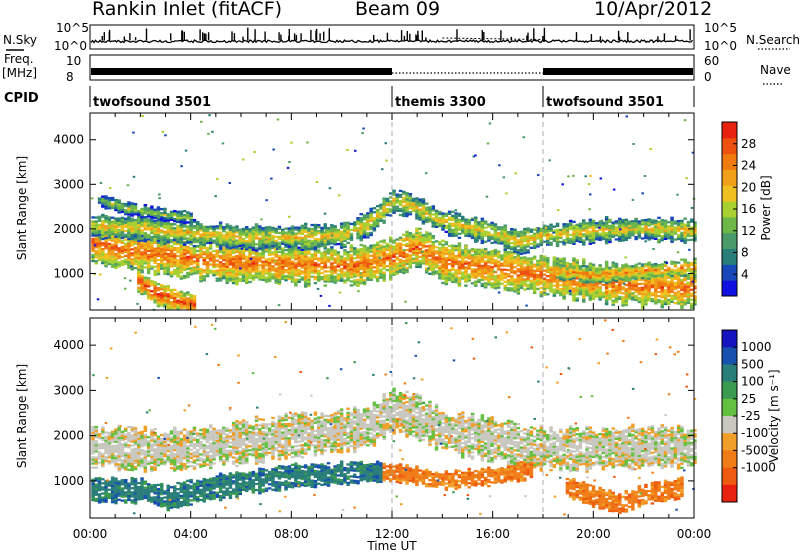 This screenshot has height=558, width=800. Describe the element at coordinates (440, 102) in the screenshot. I see `cpid-segment-label: themis 3300` at that location.